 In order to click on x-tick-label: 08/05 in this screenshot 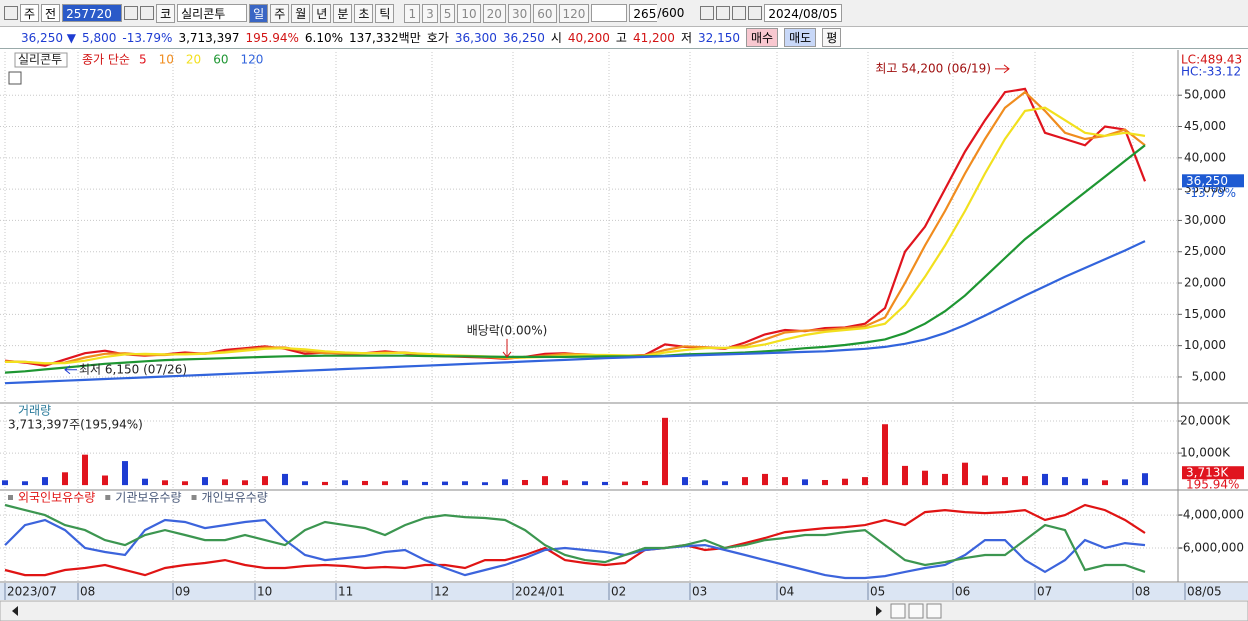, I will do `click(1204, 592)`.